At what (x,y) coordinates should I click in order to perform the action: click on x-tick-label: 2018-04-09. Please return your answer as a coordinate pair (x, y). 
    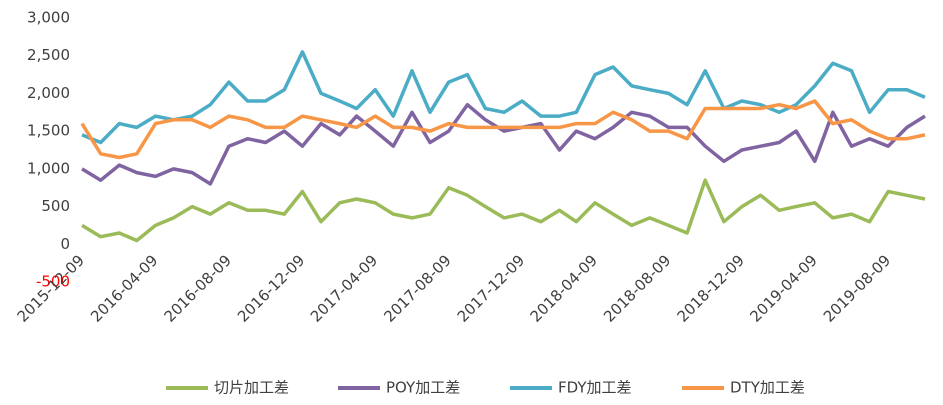
    Looking at the image, I should click on (564, 288).